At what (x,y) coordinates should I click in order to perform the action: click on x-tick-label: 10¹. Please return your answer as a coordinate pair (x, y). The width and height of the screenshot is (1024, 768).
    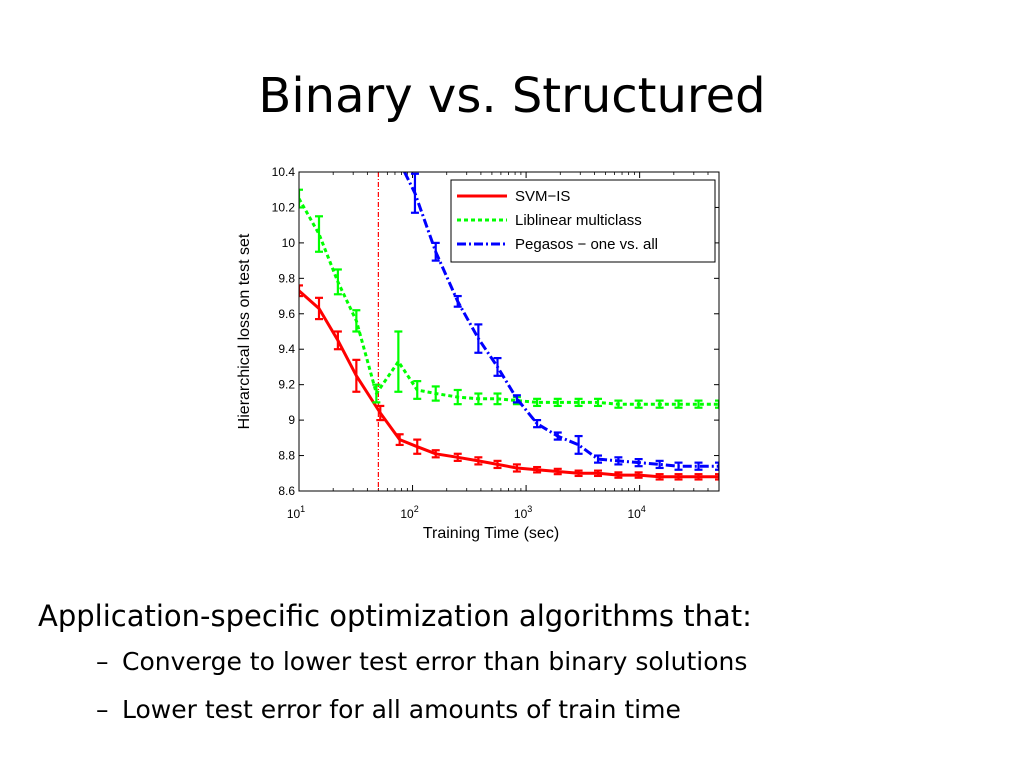
    Looking at the image, I should click on (296, 512).